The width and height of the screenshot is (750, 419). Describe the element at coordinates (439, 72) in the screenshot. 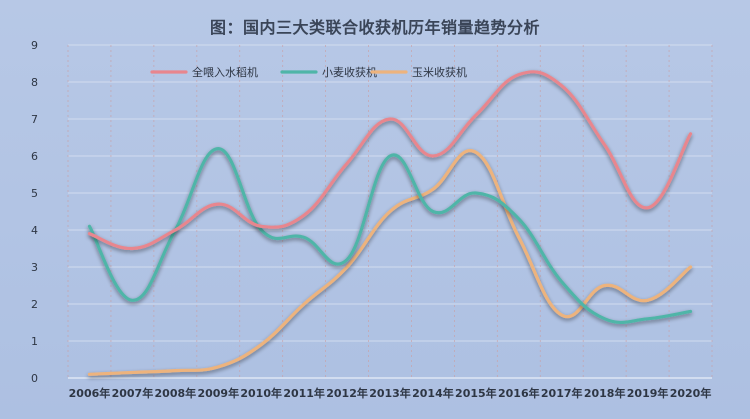

I see `legend-label: 玉米收获机` at that location.